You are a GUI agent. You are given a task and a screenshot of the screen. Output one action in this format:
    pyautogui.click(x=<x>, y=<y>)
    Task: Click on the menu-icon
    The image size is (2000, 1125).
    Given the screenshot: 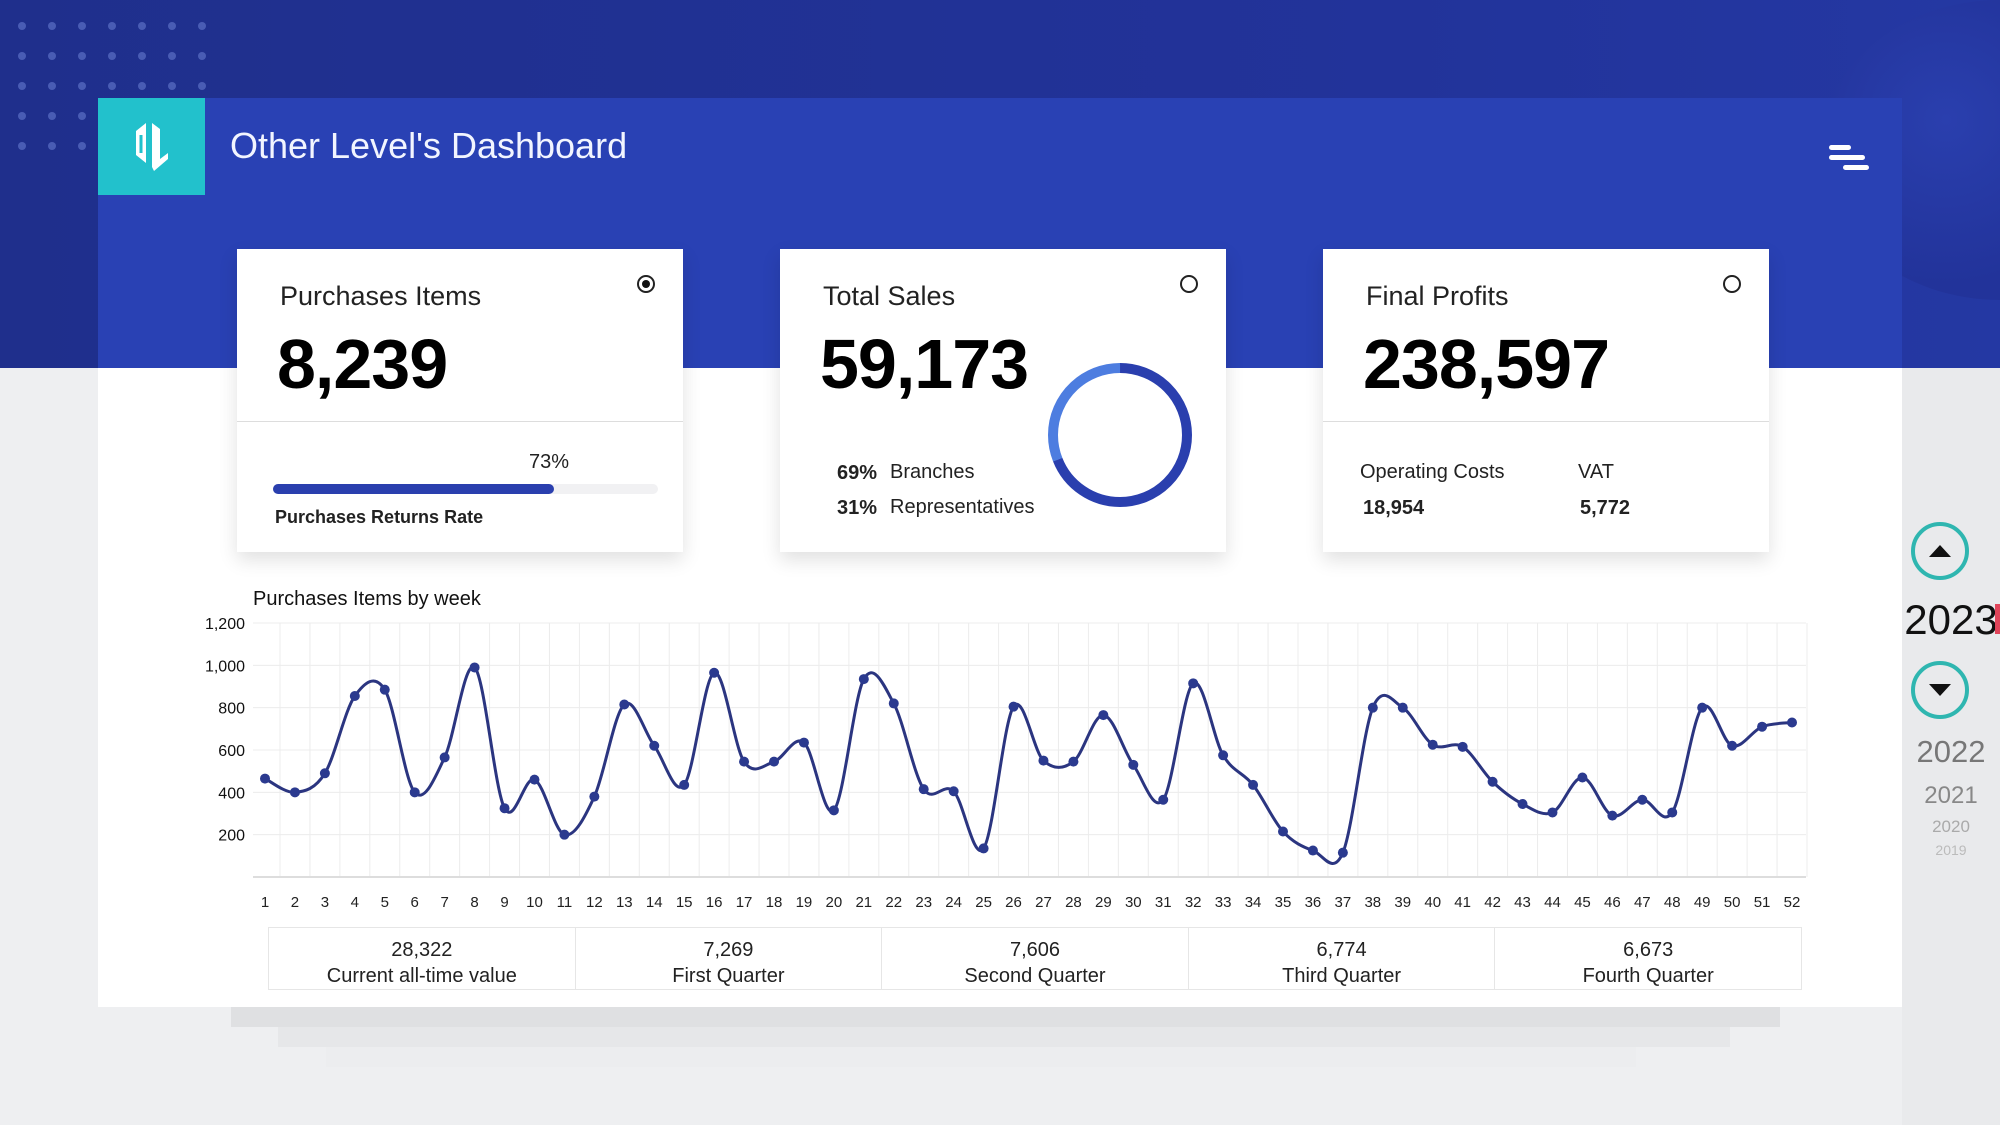 What is the action you would take?
    pyautogui.click(x=1849, y=158)
    